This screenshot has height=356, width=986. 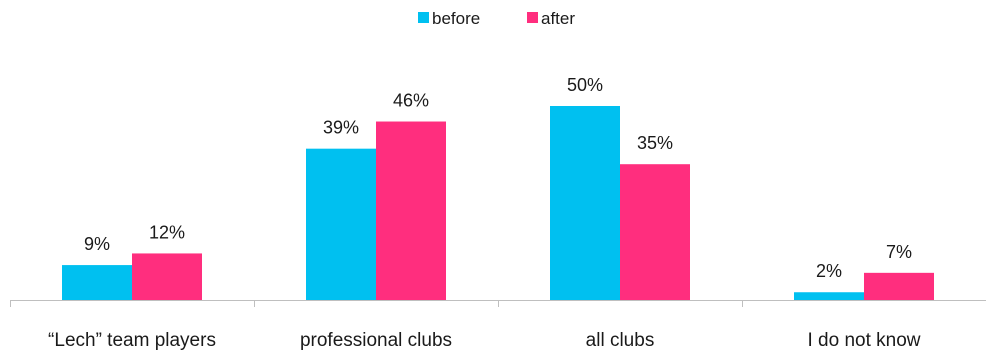 I want to click on category-label-2: all clubs, so click(x=620, y=340).